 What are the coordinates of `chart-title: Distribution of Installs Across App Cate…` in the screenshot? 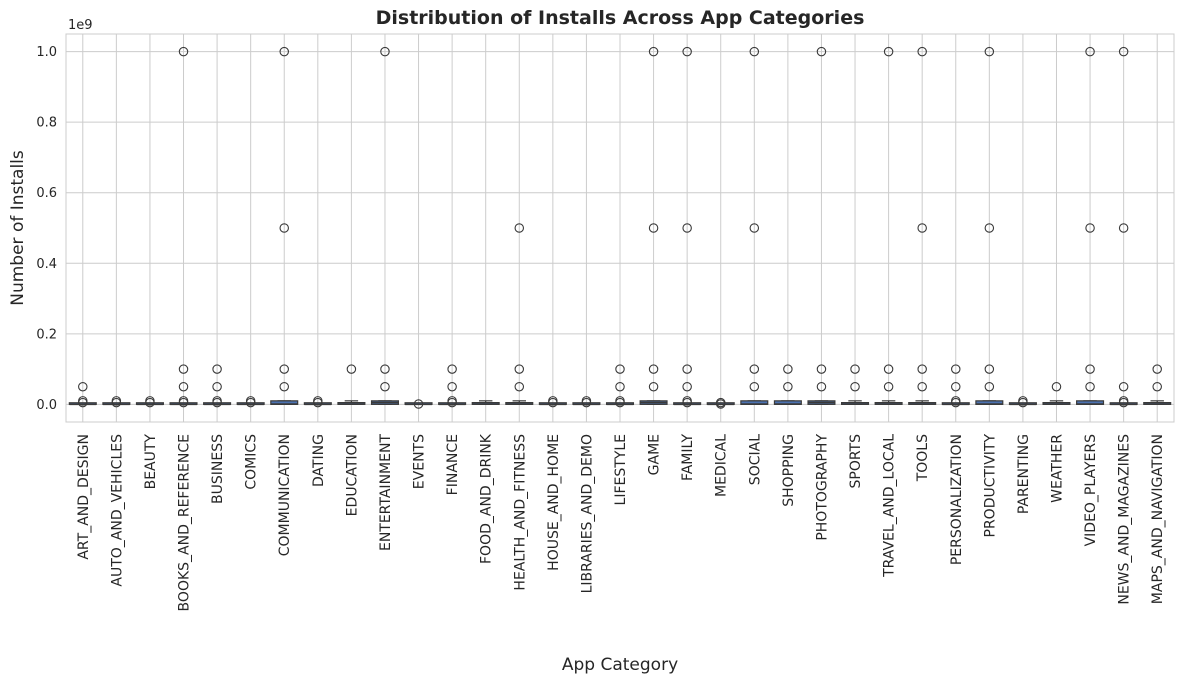 It's located at (620, 18).